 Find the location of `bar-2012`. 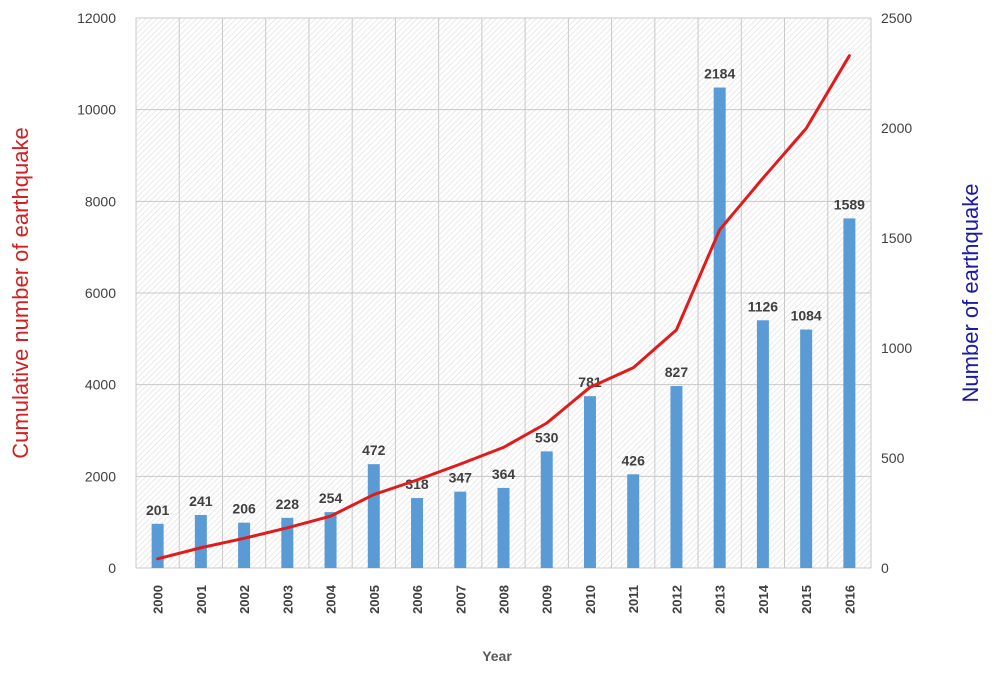

bar-2012 is located at coordinates (676, 477).